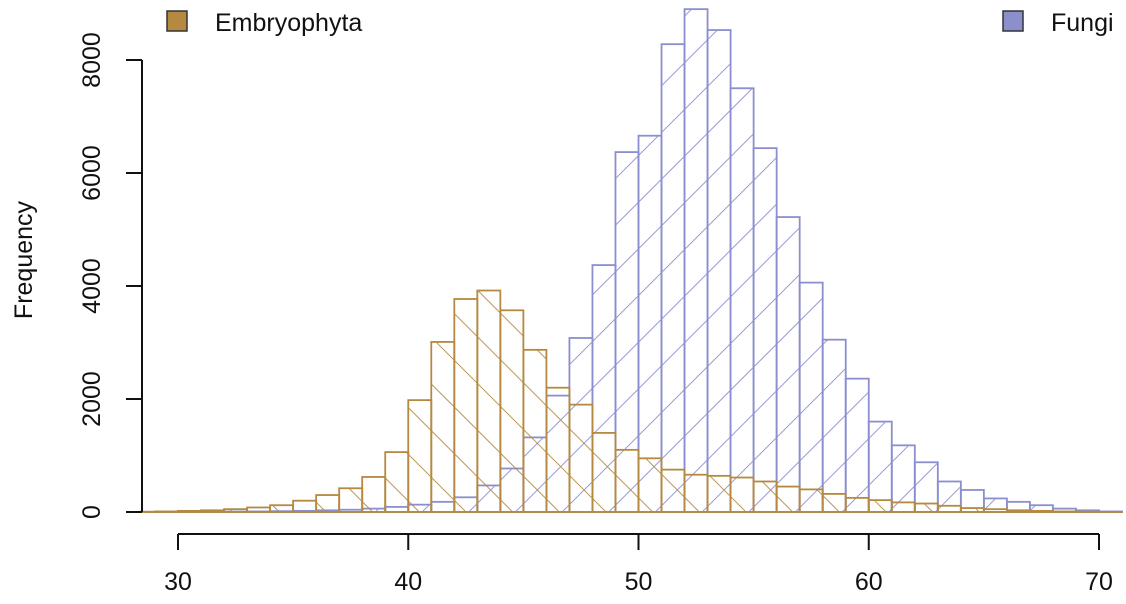 The height and width of the screenshot is (604, 1126). I want to click on y-tick-label: 8000, so click(92, 60).